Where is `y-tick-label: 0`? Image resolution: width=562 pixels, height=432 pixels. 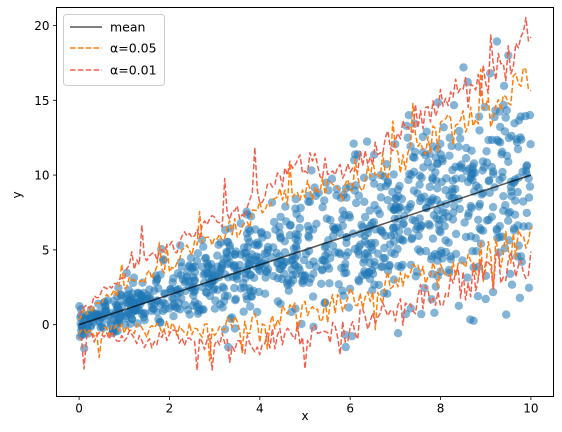 y-tick-label: 0 is located at coordinates (46, 325).